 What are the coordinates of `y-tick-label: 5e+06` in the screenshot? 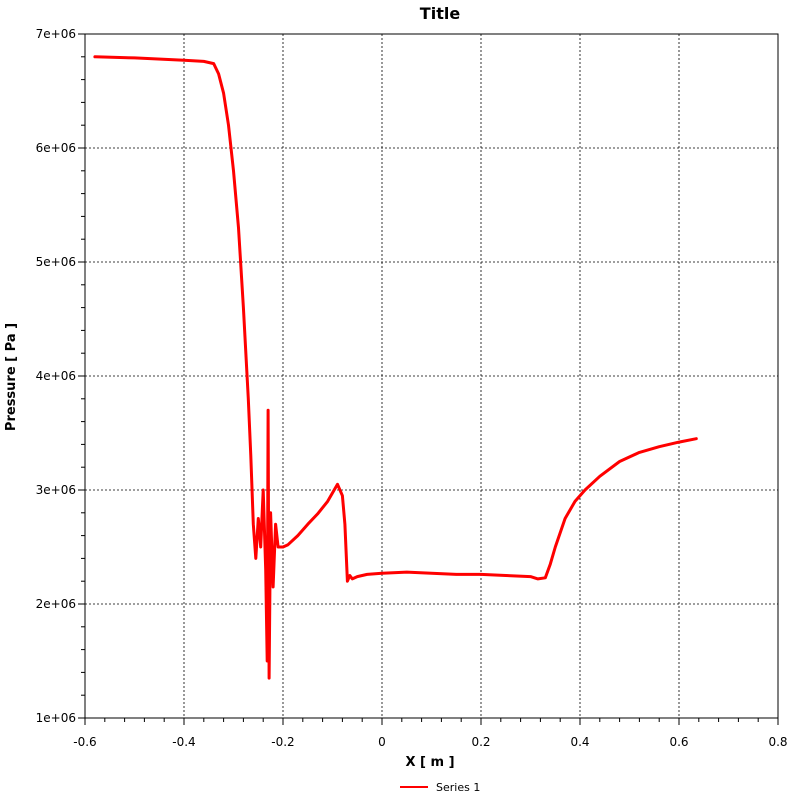 It's located at (56, 262).